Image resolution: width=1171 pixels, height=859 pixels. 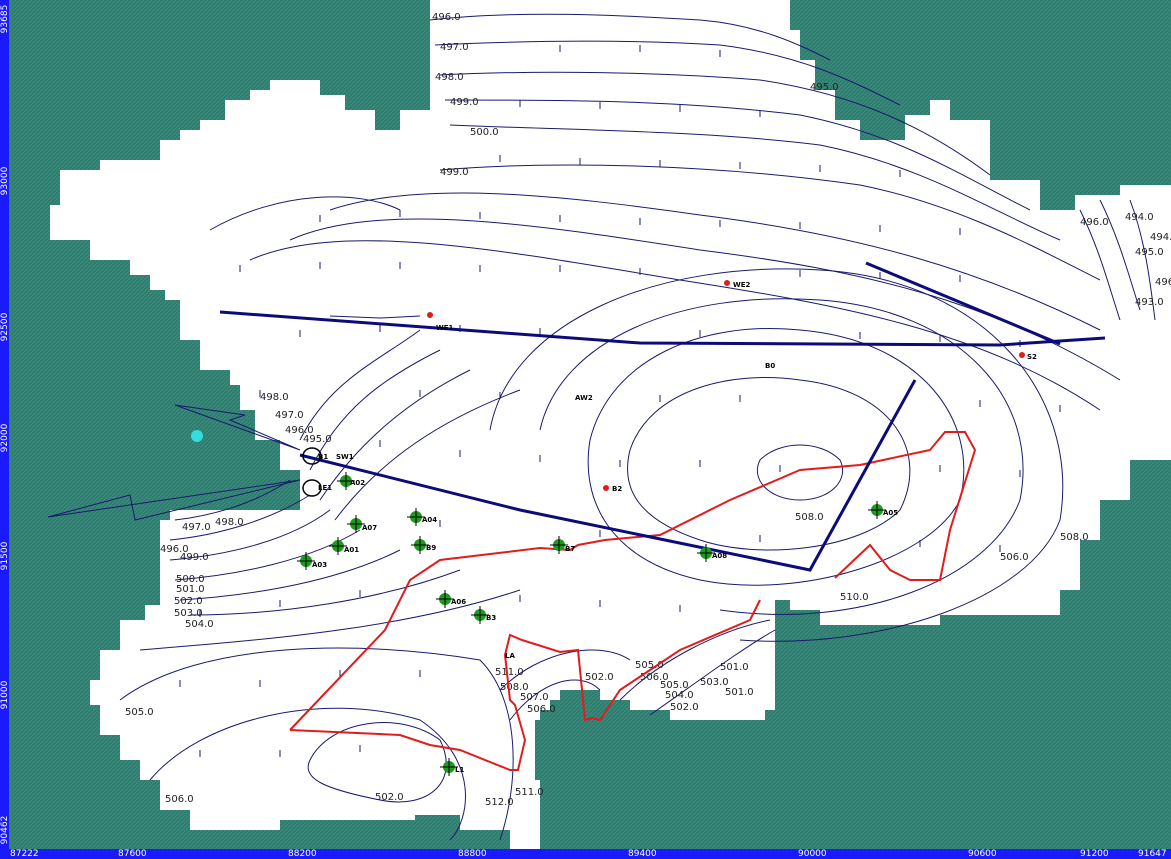 What do you see at coordinates (1032, 357) in the screenshot?
I see `well-label: S2` at bounding box center [1032, 357].